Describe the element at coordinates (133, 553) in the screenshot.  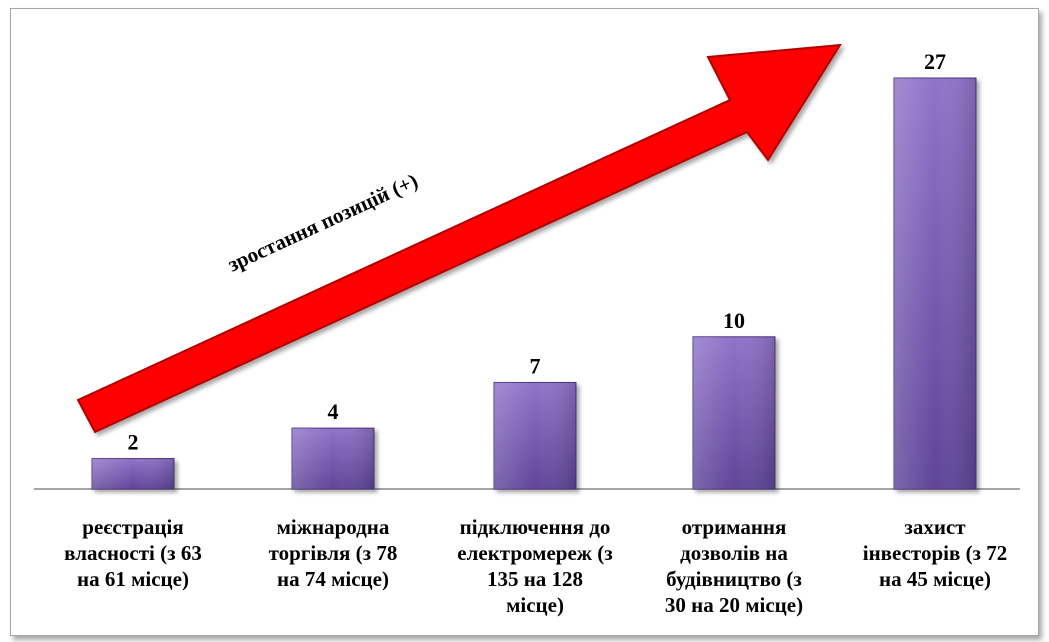
I see `category-label-1: реєстрація власності (з 63 на 61 місце)` at that location.